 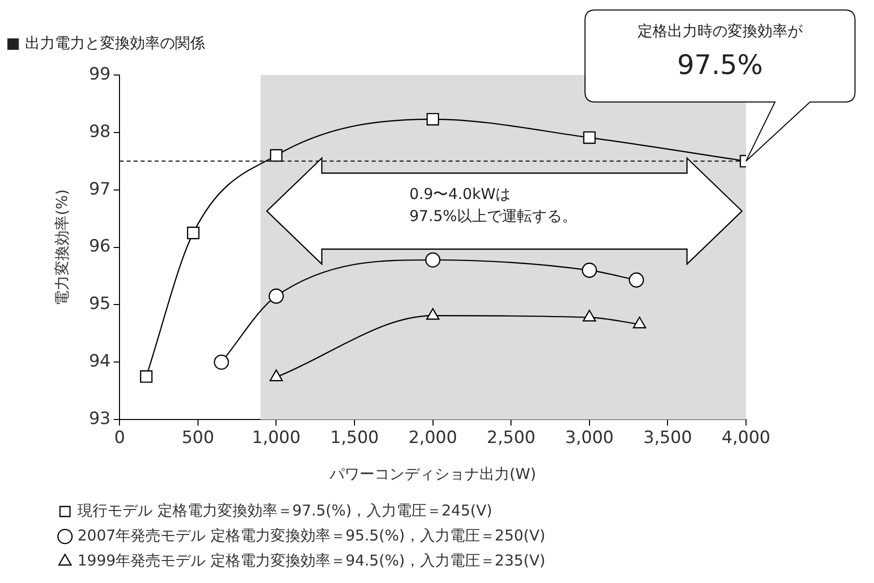 What do you see at coordinates (511, 438) in the screenshot?
I see `x-tick-label: 2,500` at bounding box center [511, 438].